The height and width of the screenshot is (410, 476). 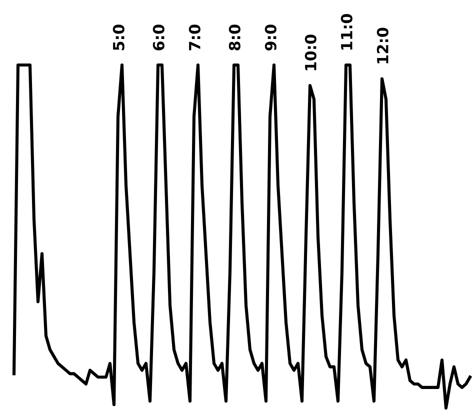 I want to click on text: 12:0, so click(x=382, y=46).